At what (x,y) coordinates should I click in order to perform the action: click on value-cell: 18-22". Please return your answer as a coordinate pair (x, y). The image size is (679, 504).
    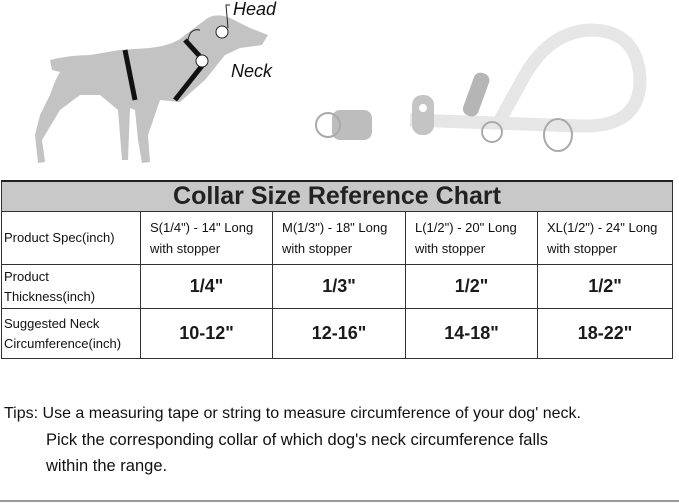
    Looking at the image, I should click on (605, 333).